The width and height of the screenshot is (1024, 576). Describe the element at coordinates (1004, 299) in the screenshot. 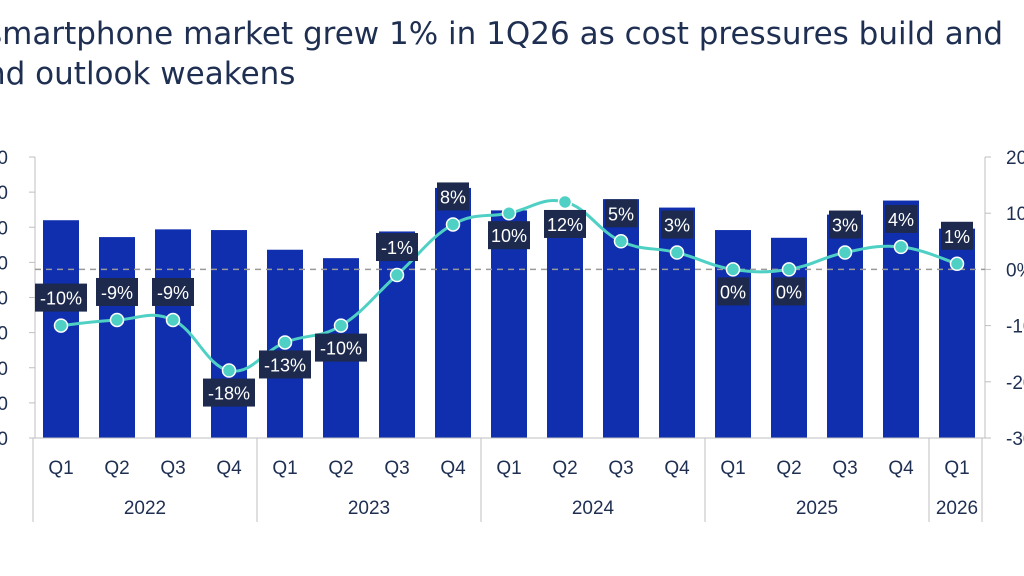

I see `right-axis: 20 10 0% -10 -20 -30` at that location.